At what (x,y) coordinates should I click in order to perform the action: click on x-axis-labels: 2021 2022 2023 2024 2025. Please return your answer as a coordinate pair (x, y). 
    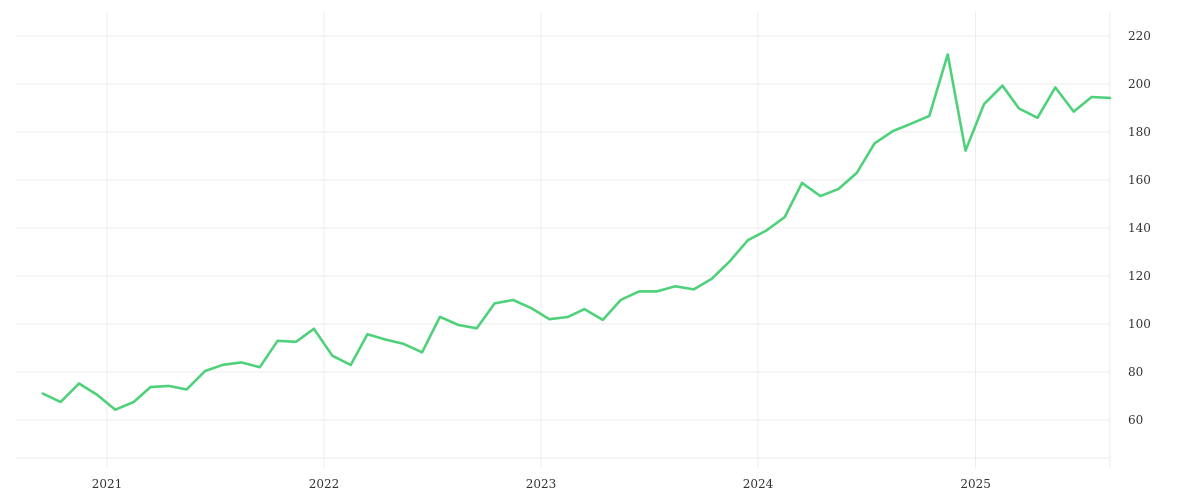
    Looking at the image, I should click on (541, 484).